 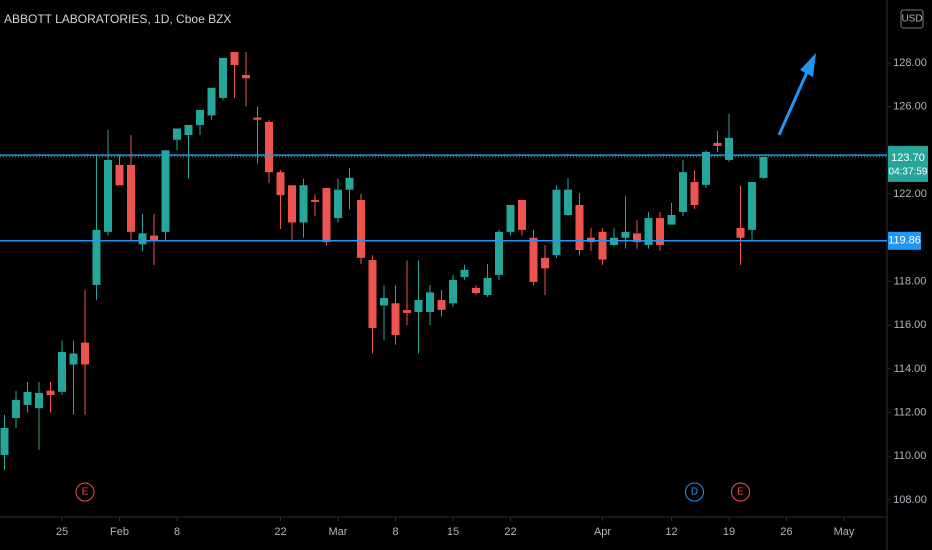 What do you see at coordinates (910, 500) in the screenshot?
I see `y-tick-label: 108.00` at bounding box center [910, 500].